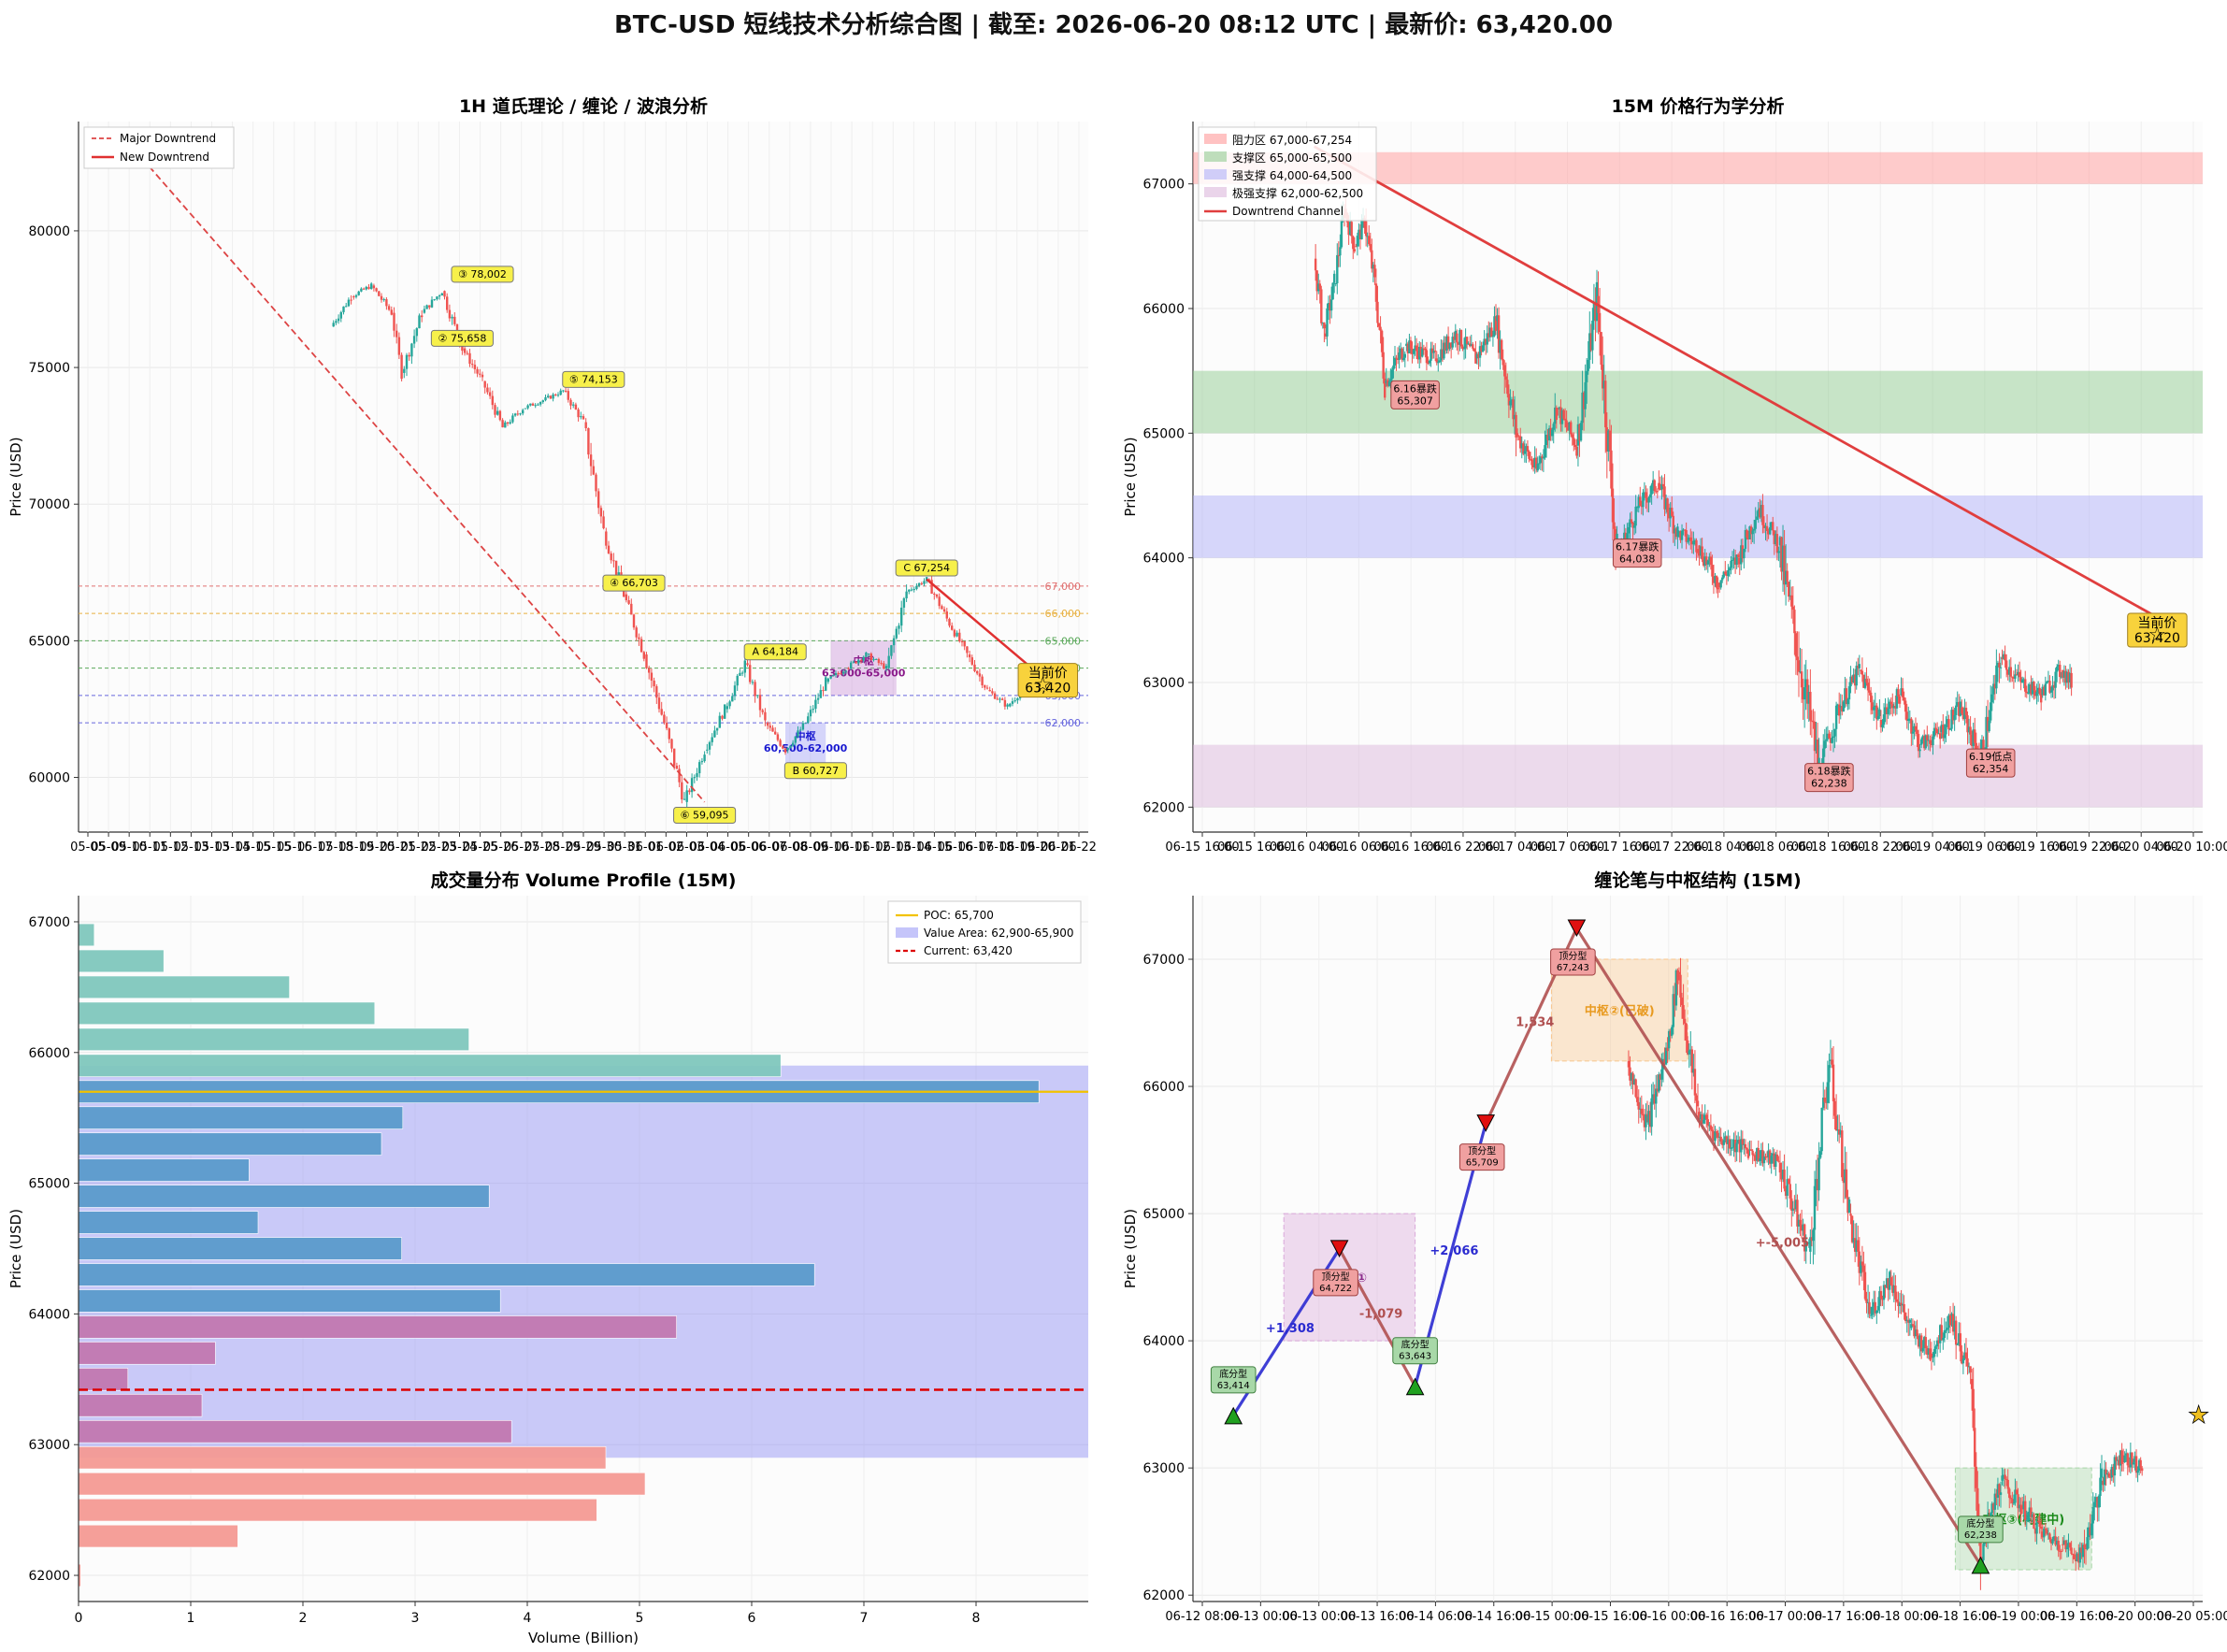 This screenshot has width=2227, height=1652. Describe the element at coordinates (705, 815) in the screenshot. I see `wave-label-box` at that location.